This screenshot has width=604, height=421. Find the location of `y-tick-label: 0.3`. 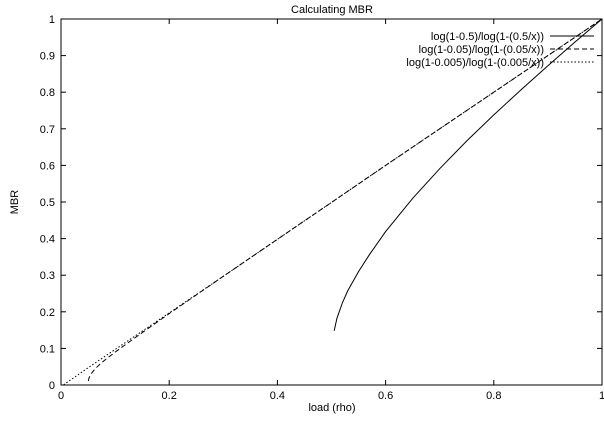

y-tick-label: 0.3 is located at coordinates (47, 276).